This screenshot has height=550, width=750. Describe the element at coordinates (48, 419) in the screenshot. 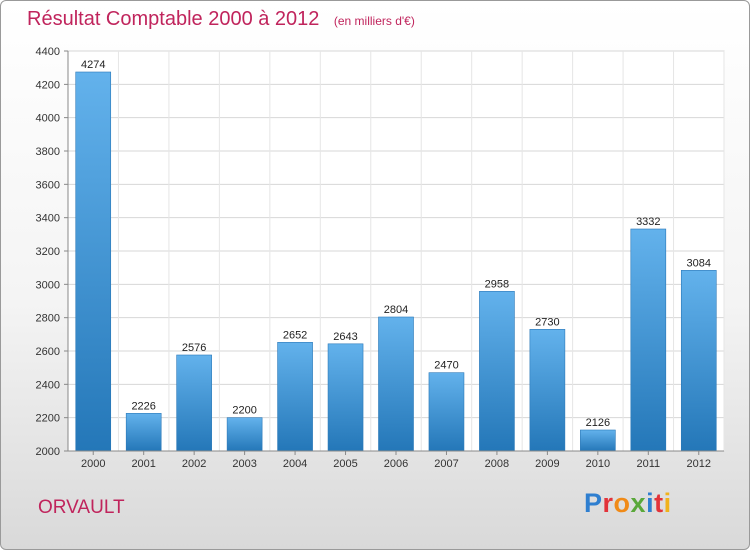

I see `y-tick-label: 2200` at that location.